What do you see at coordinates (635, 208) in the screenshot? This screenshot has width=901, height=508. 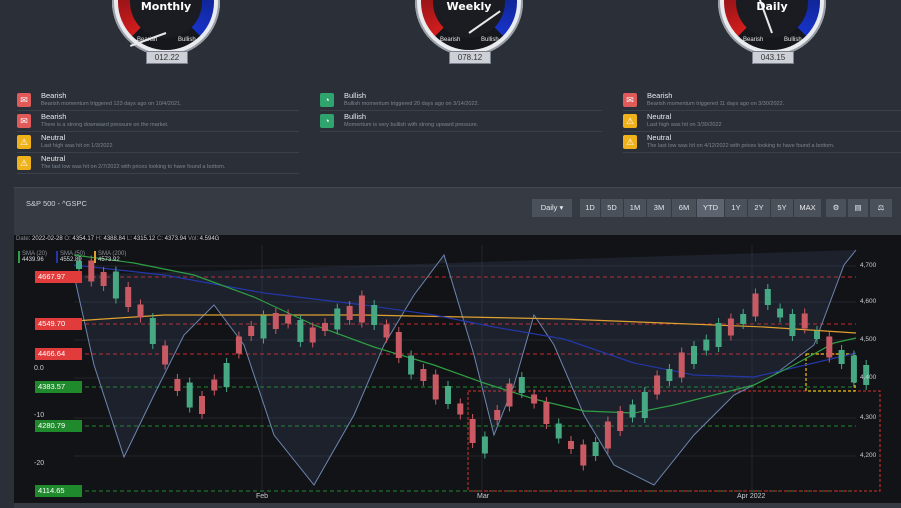 I see `range-1m-button: 1M` at bounding box center [635, 208].